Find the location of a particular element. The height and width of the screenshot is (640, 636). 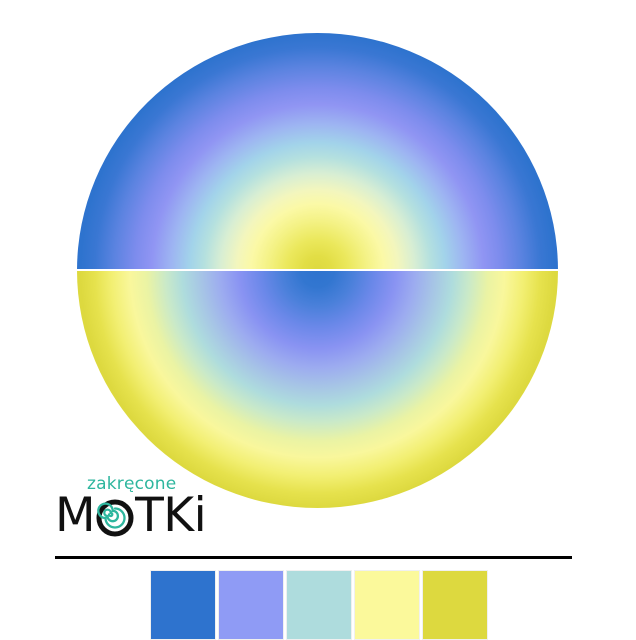

swatch-aqua is located at coordinates (319, 605).